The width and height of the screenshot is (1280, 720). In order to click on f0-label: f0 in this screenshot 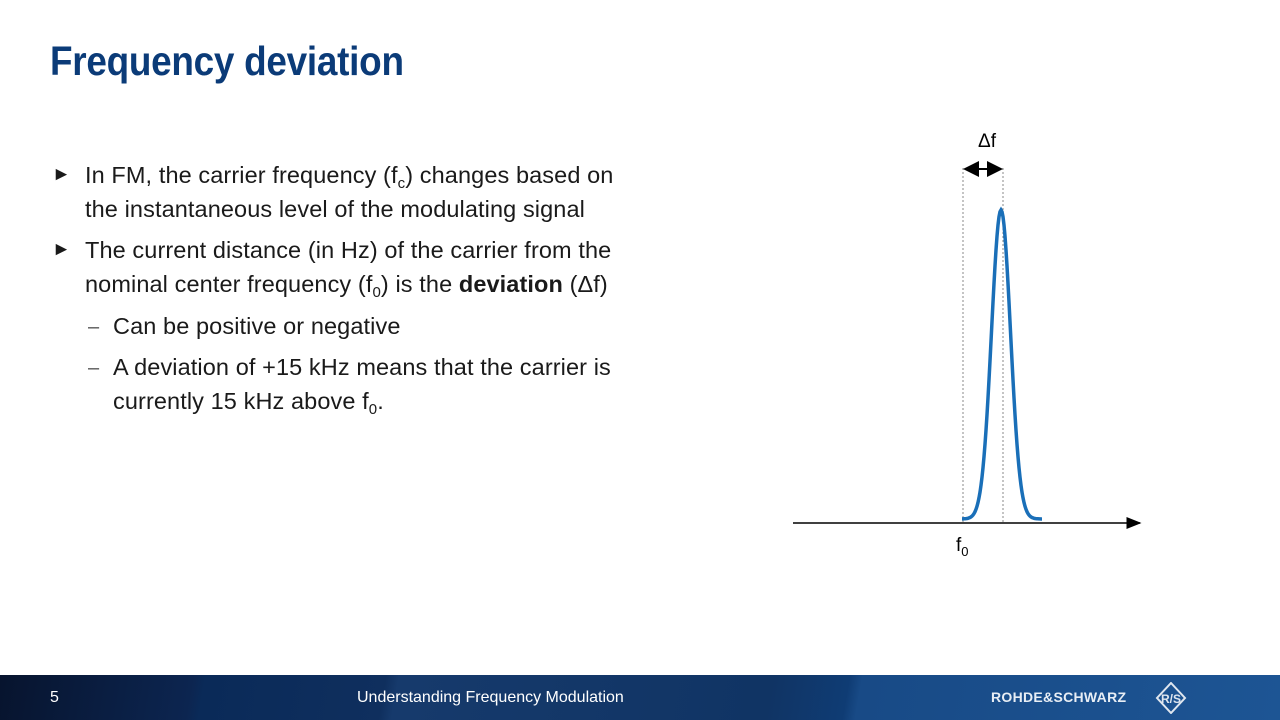, I will do `click(962, 547)`.